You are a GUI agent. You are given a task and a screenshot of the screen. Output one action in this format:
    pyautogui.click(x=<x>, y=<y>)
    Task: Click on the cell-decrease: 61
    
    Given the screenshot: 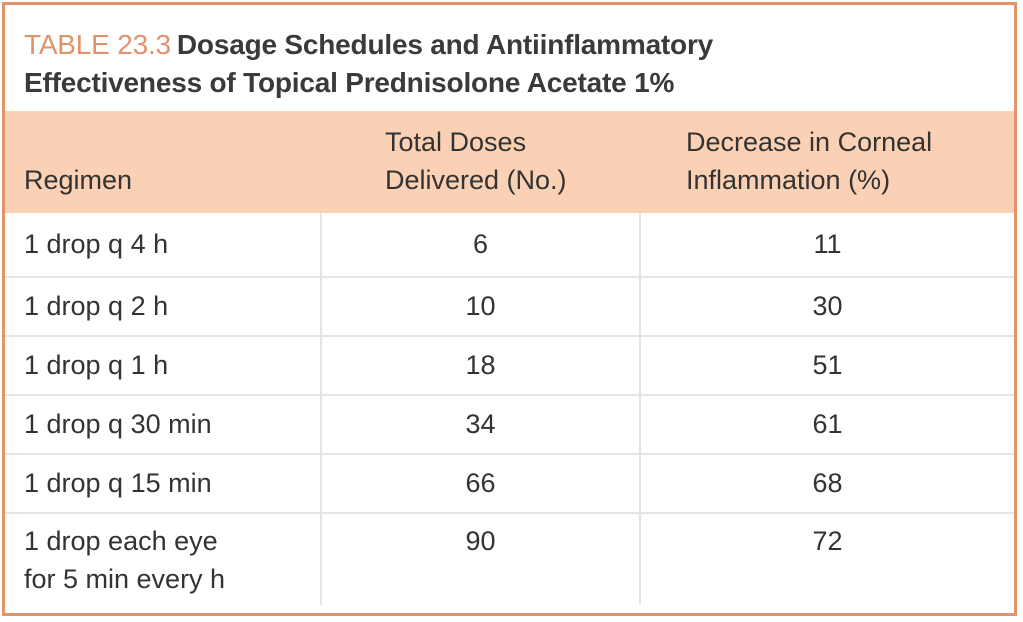 What is the action you would take?
    pyautogui.click(x=826, y=425)
    